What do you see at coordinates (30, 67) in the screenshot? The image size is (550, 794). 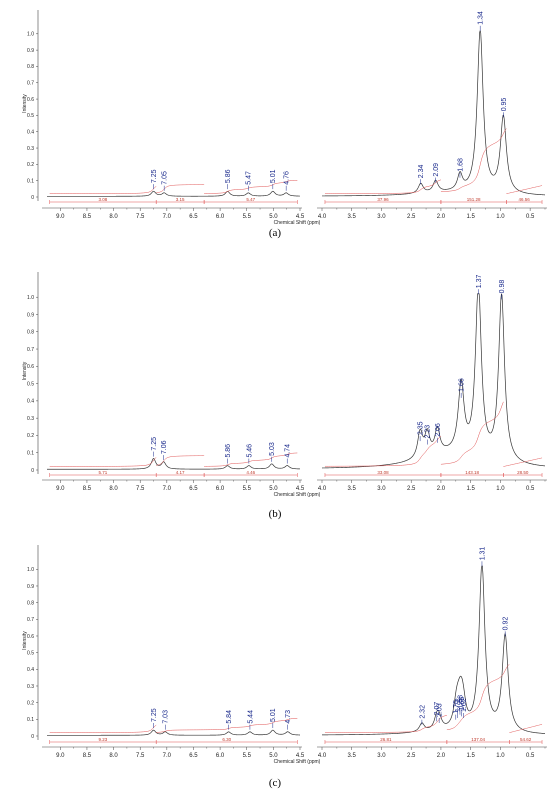 I see `y-tick-label: 0.8` at bounding box center [30, 67].